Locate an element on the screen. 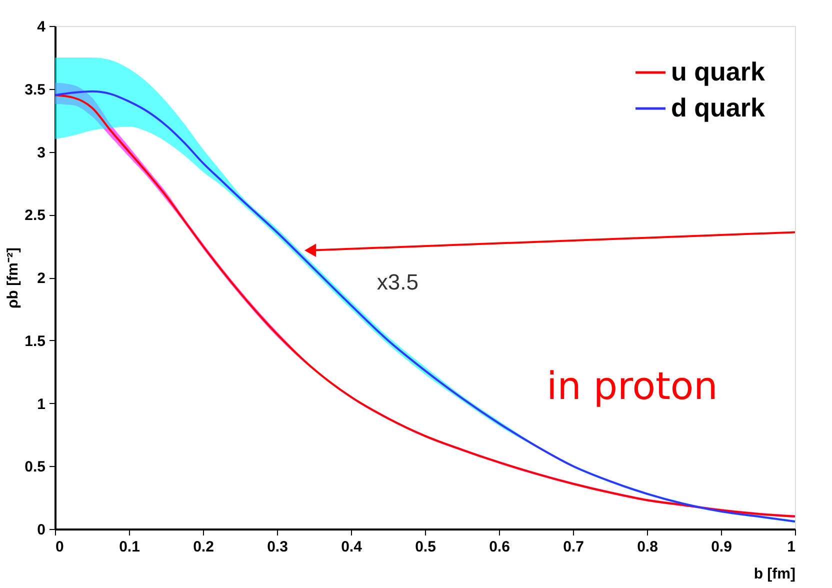 The width and height of the screenshot is (832, 588). y-tick-label: 2 is located at coordinates (41, 278).